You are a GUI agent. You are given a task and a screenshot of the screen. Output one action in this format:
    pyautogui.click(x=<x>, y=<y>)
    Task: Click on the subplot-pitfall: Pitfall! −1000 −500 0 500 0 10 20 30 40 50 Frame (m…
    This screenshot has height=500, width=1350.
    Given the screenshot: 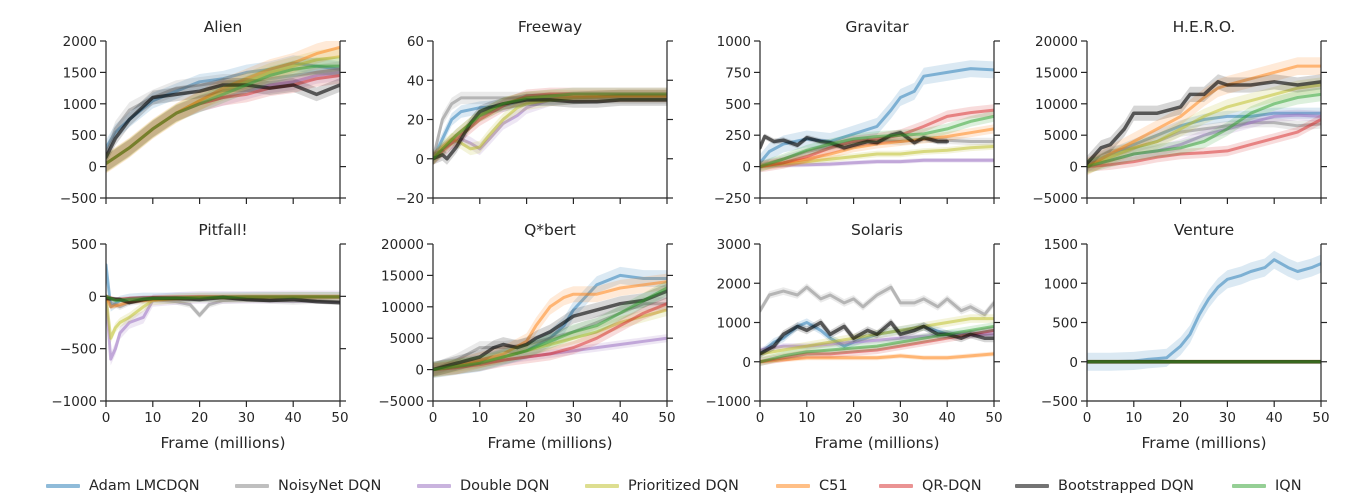 What is the action you would take?
    pyautogui.click(x=199, y=336)
    